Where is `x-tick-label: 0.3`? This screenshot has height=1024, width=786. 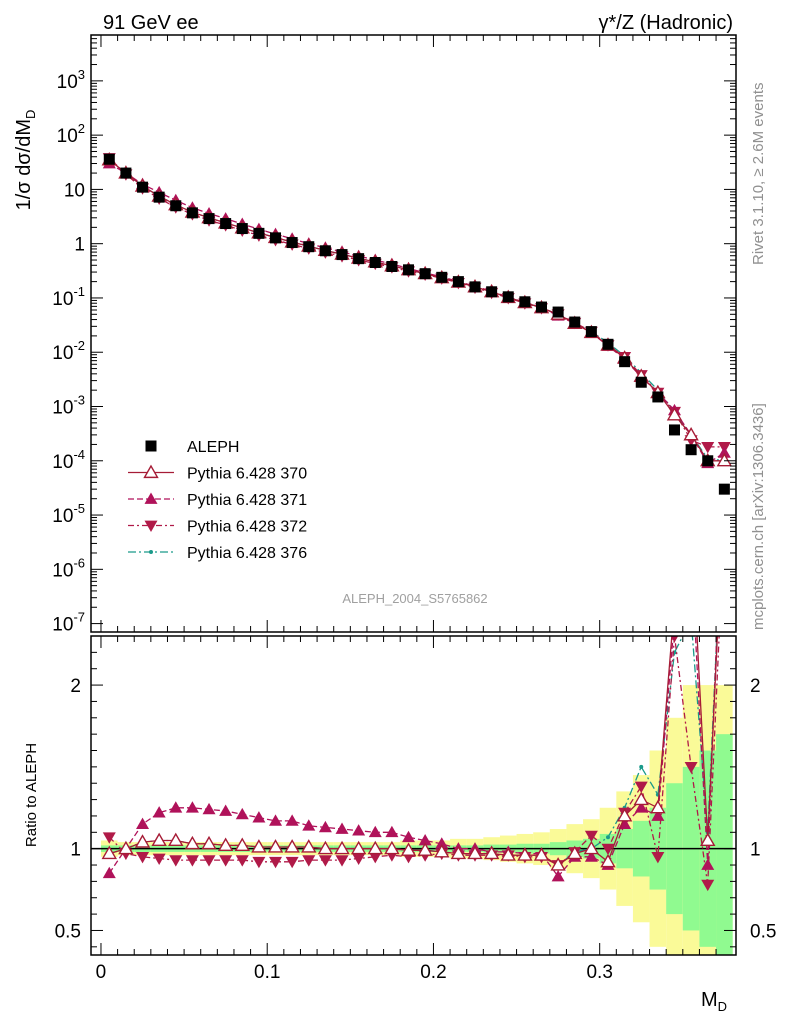
x-tick-label: 0.3 is located at coordinates (599, 972).